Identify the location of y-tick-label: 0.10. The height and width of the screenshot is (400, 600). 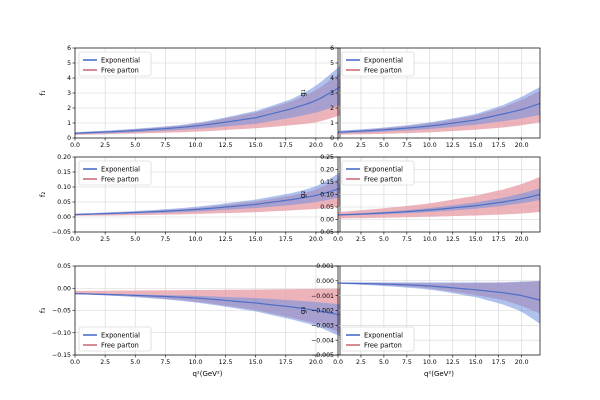
(327, 195).